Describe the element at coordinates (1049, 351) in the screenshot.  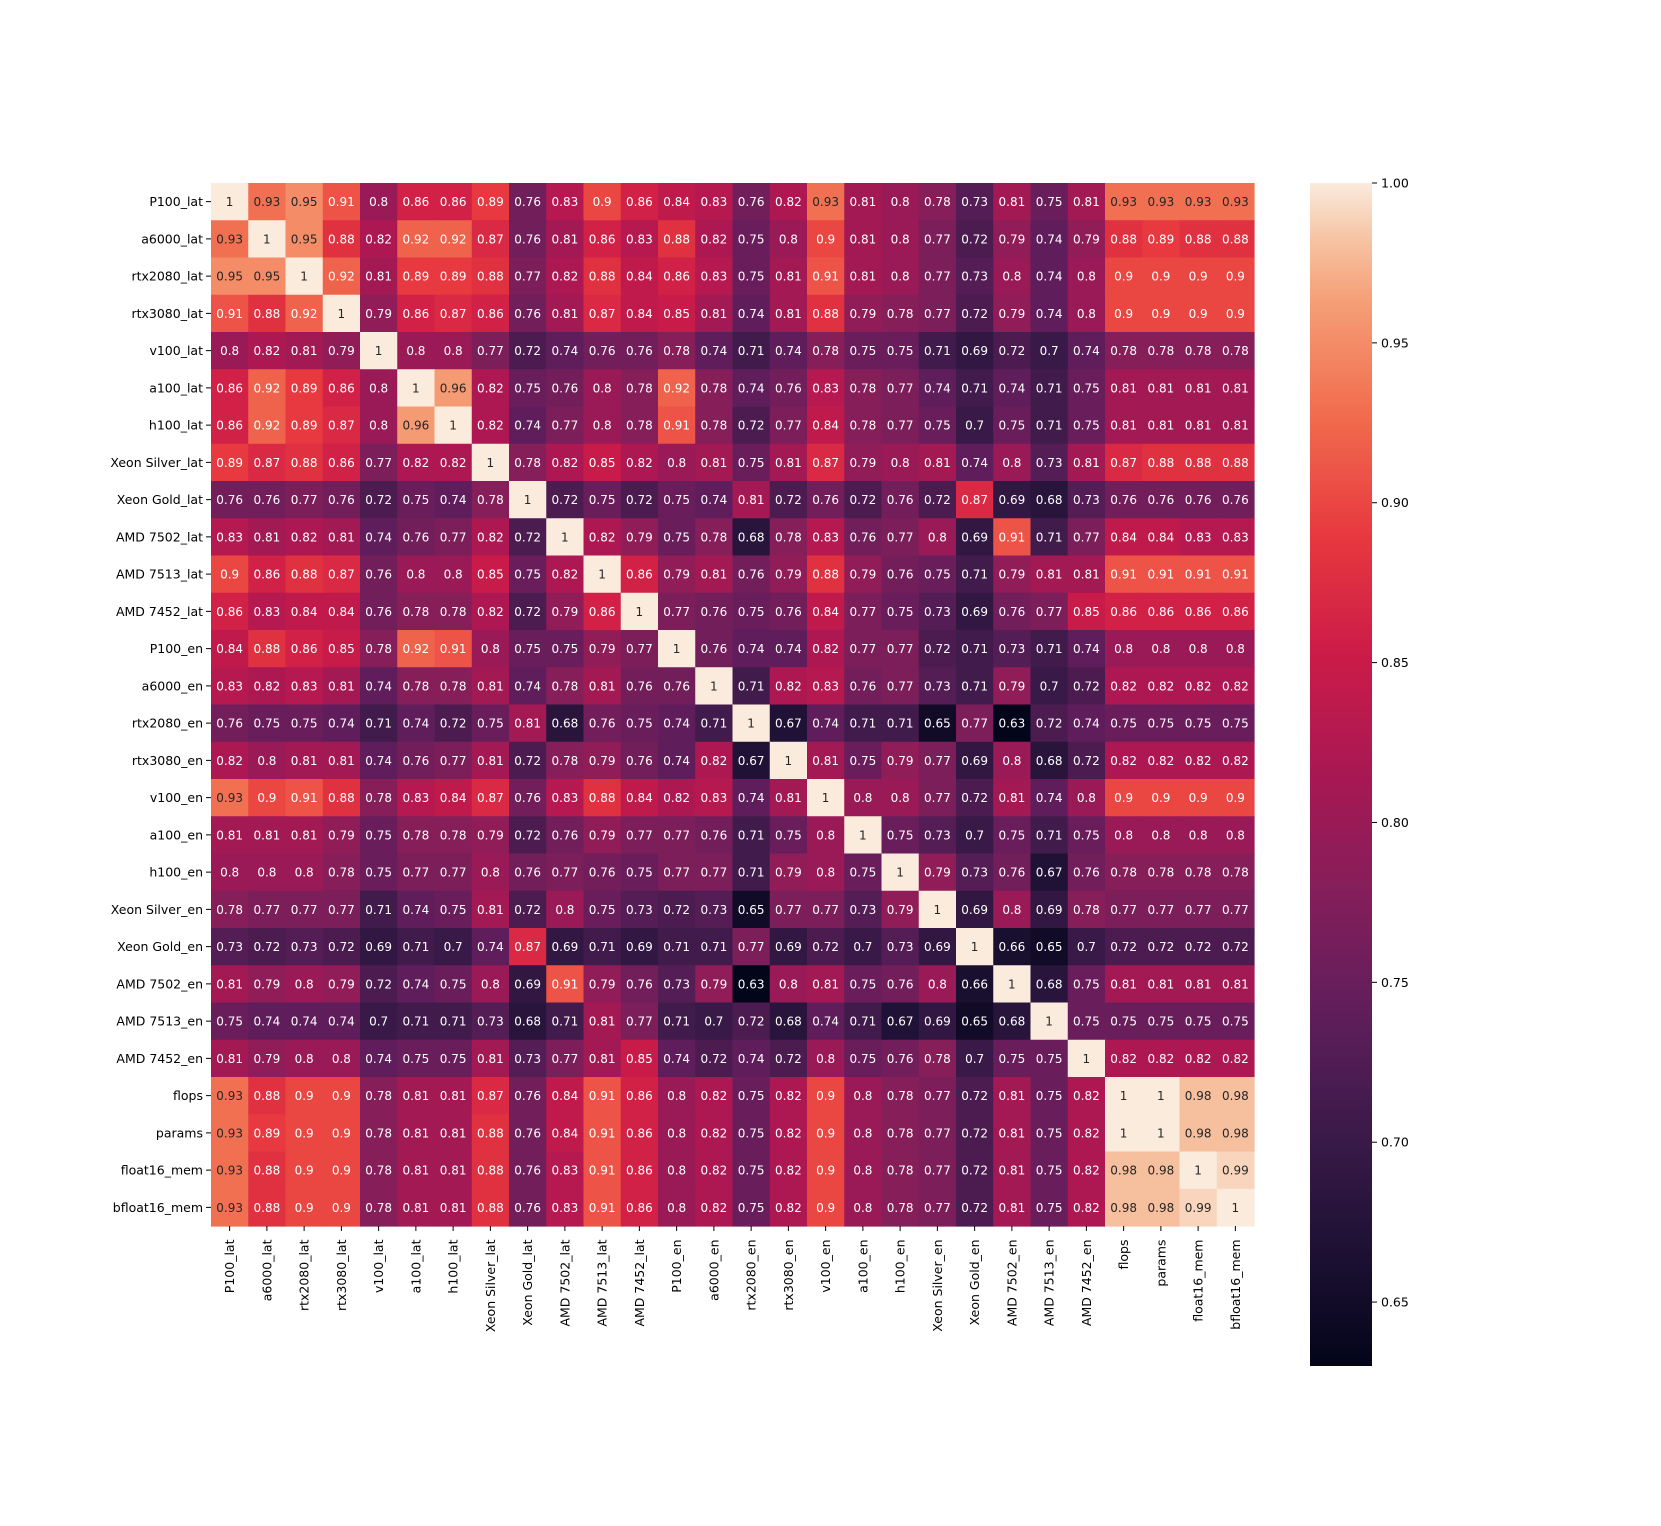
I see `cell-value-label: 0.7` at that location.